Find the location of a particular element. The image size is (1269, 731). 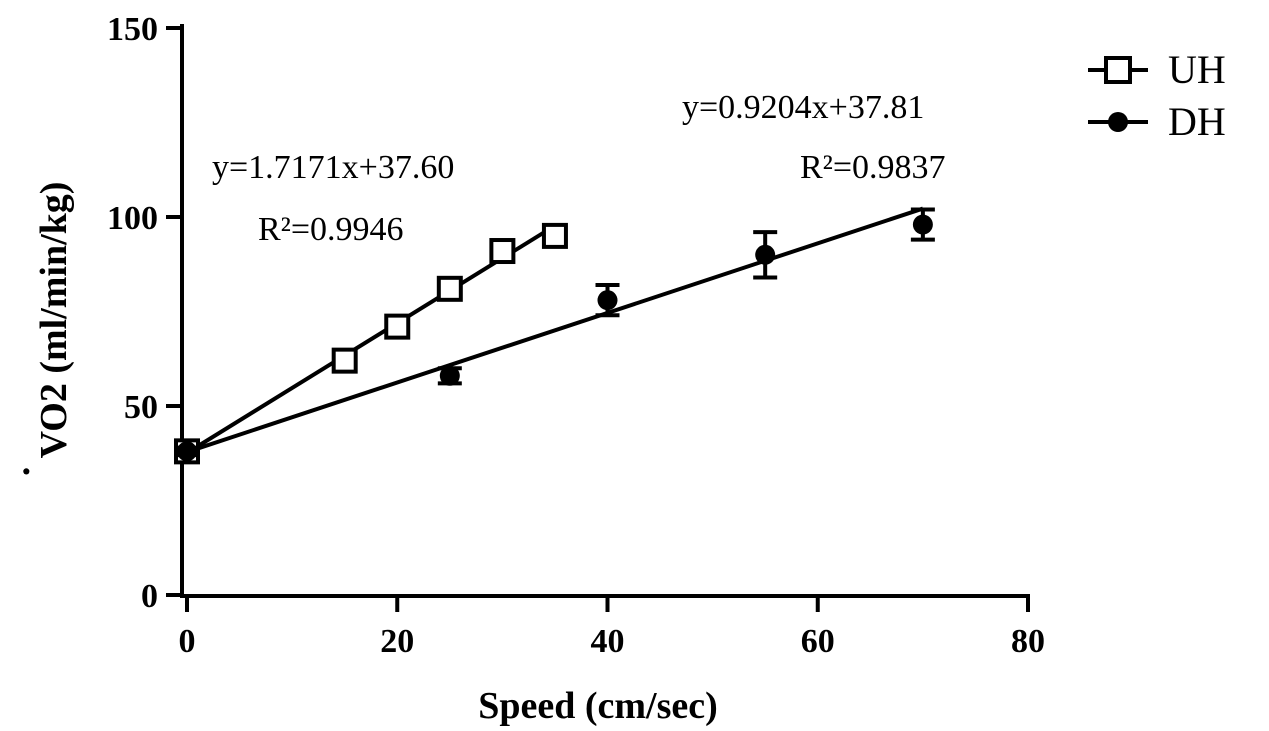

y-tick-label: 150 is located at coordinates (132, 29).